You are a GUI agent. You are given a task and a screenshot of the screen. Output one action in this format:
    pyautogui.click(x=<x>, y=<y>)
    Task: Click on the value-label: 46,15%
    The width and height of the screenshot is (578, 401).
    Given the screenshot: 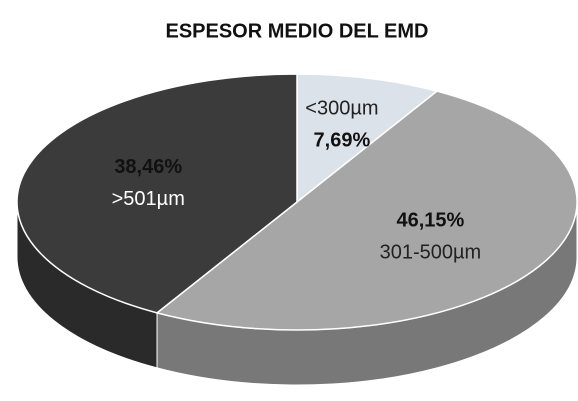 What is the action you would take?
    pyautogui.click(x=430, y=220)
    